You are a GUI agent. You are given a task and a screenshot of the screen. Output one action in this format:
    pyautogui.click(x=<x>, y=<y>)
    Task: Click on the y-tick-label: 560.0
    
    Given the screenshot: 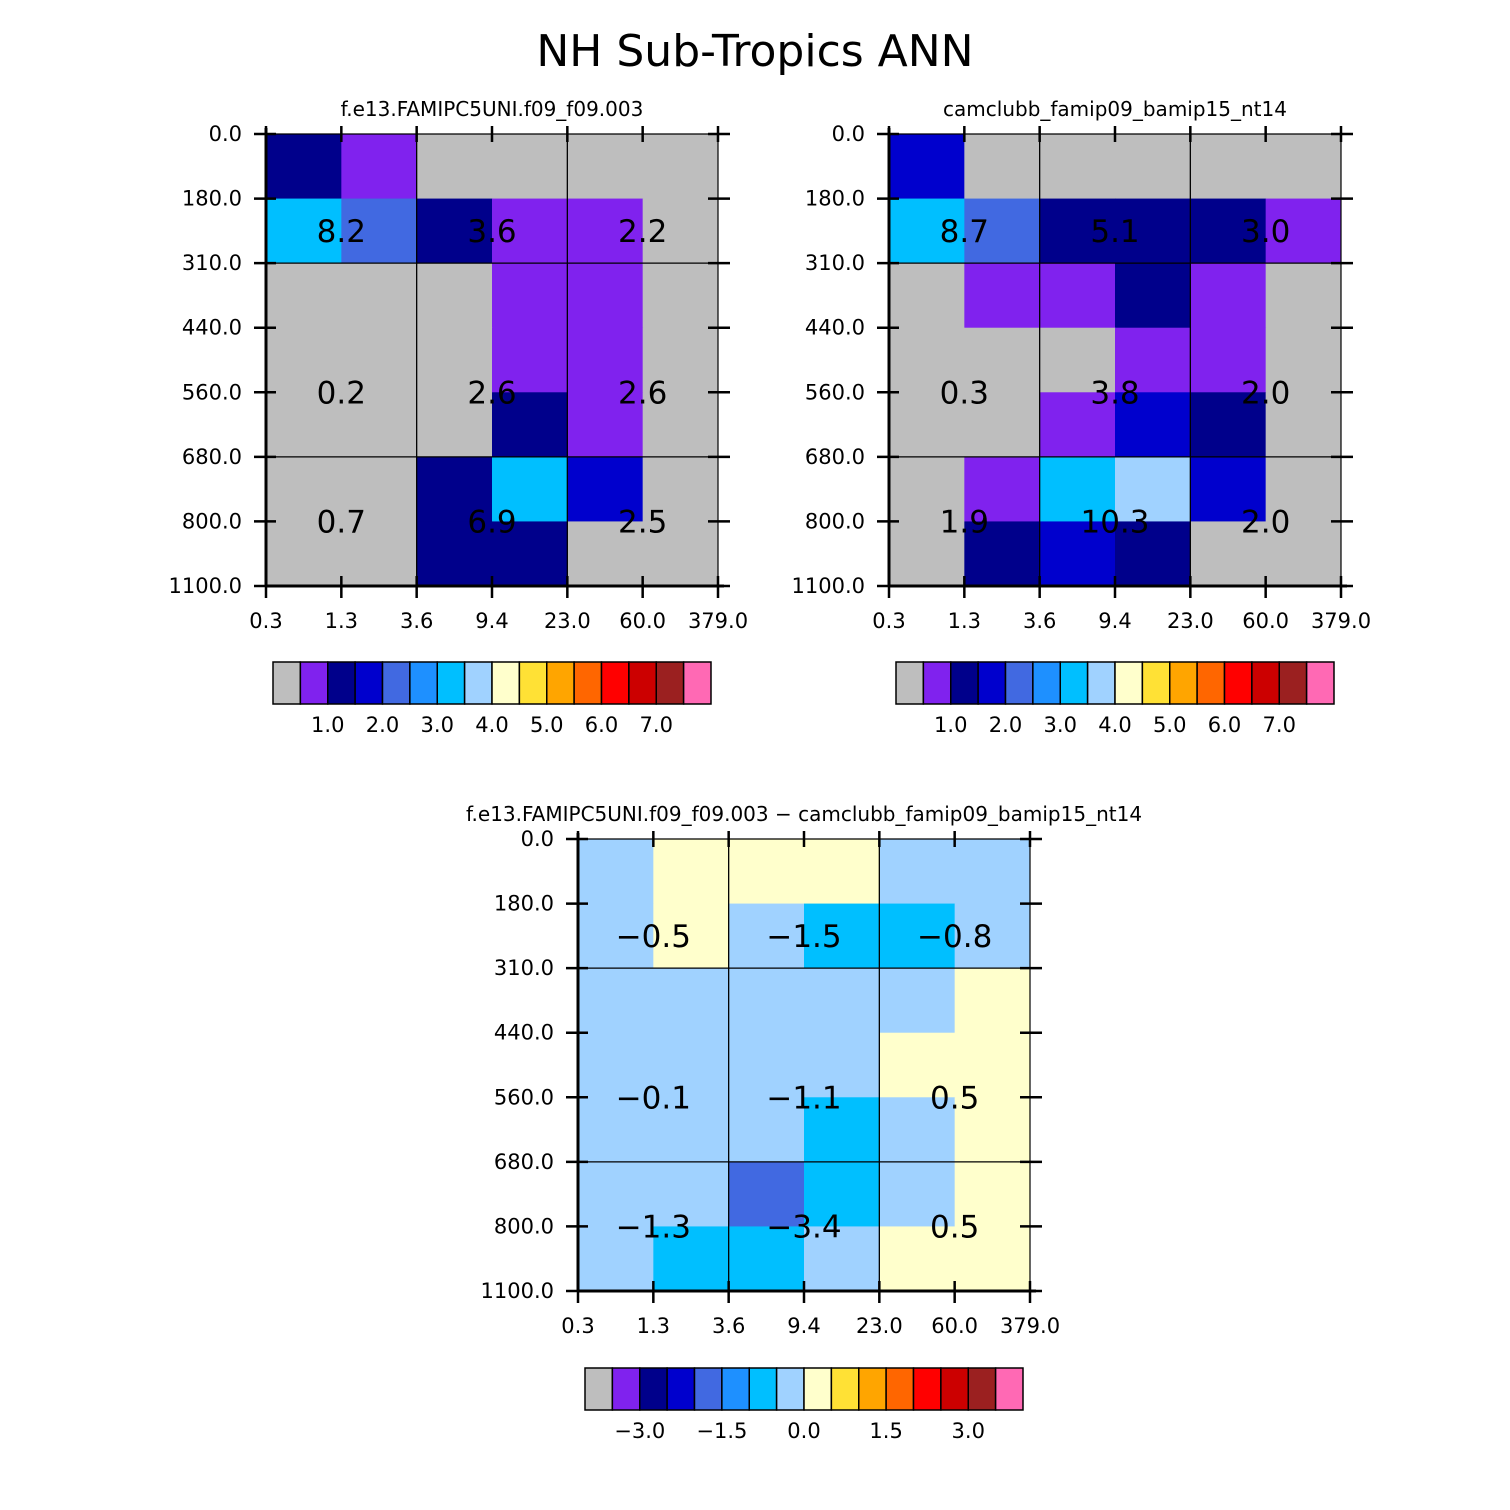 What is the action you would take?
    pyautogui.click(x=835, y=392)
    